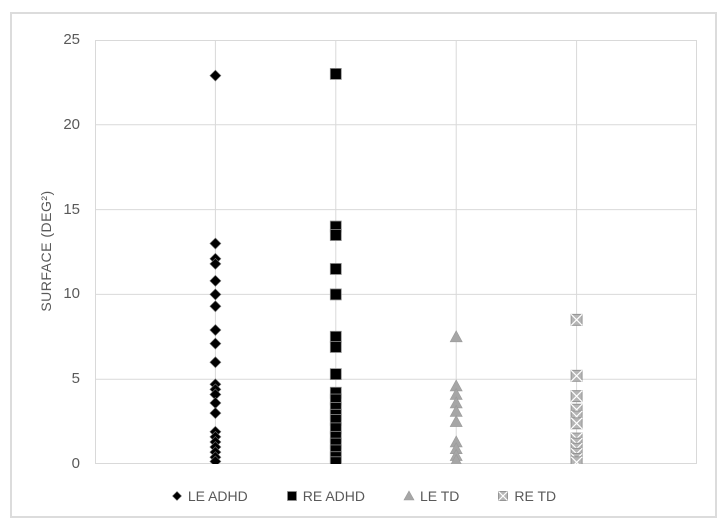 The height and width of the screenshot is (531, 728). What do you see at coordinates (71, 209) in the screenshot?
I see `y-tick-label: 15` at bounding box center [71, 209].